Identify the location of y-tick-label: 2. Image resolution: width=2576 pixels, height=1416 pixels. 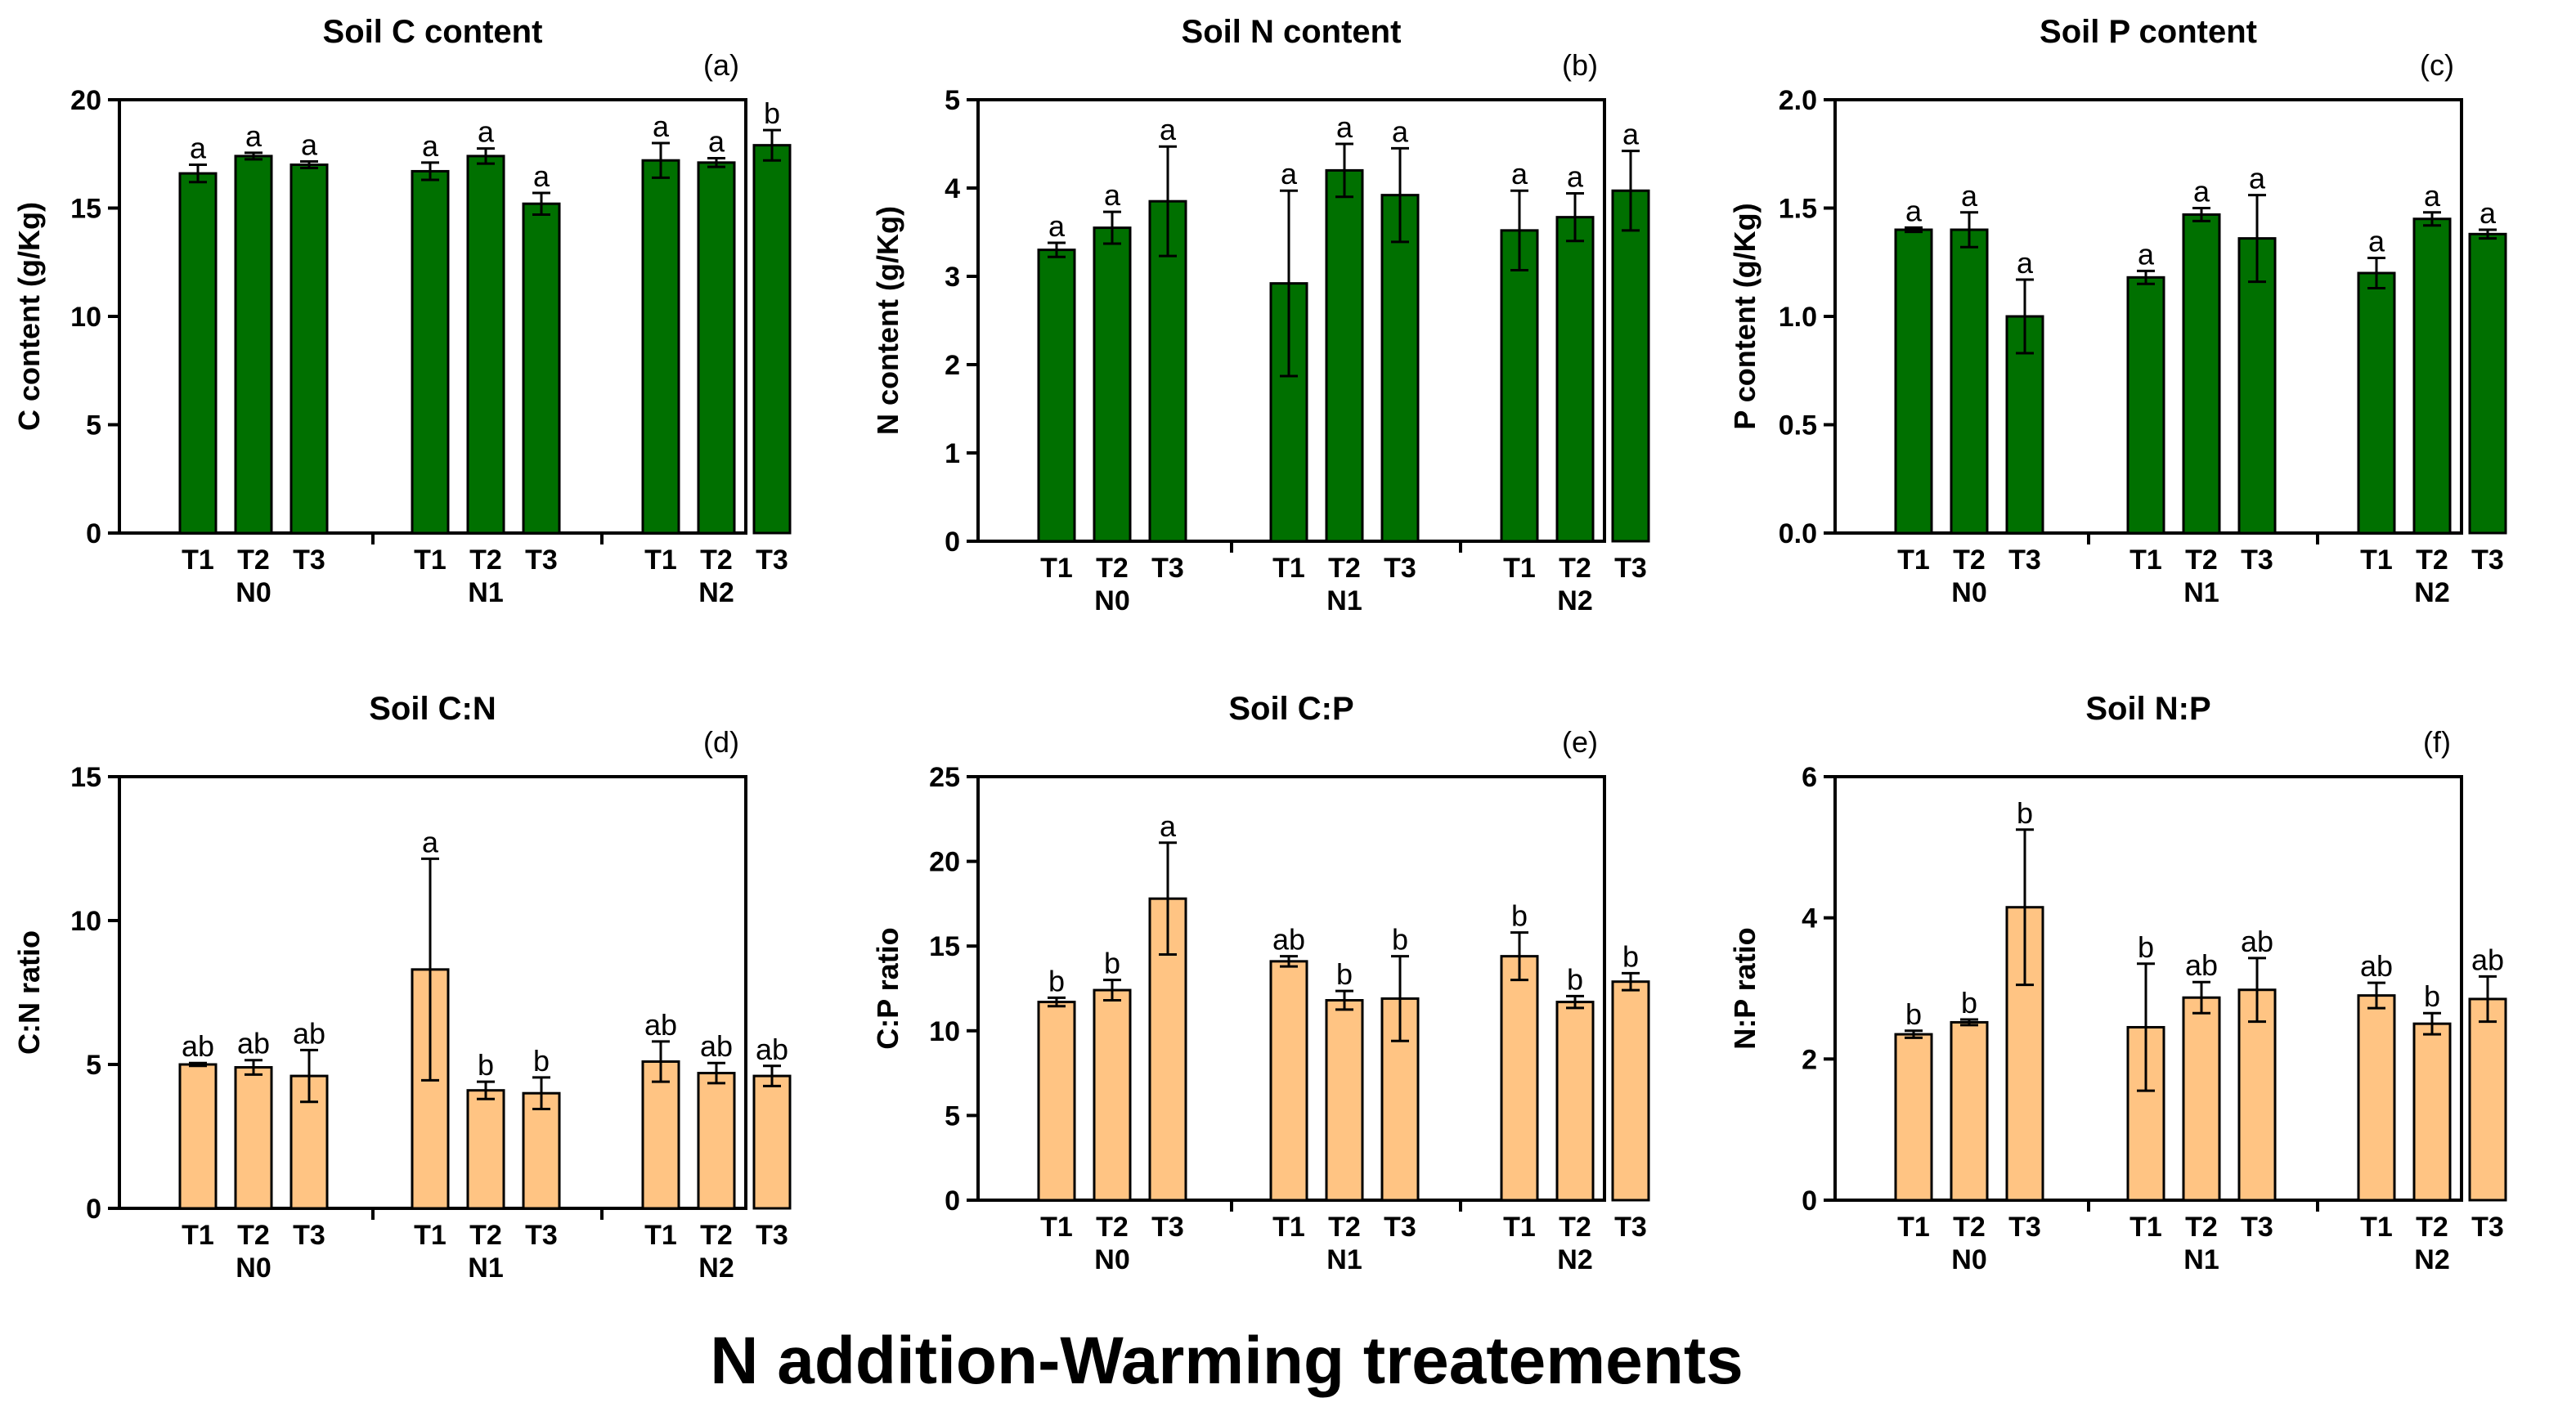
(1809, 1059).